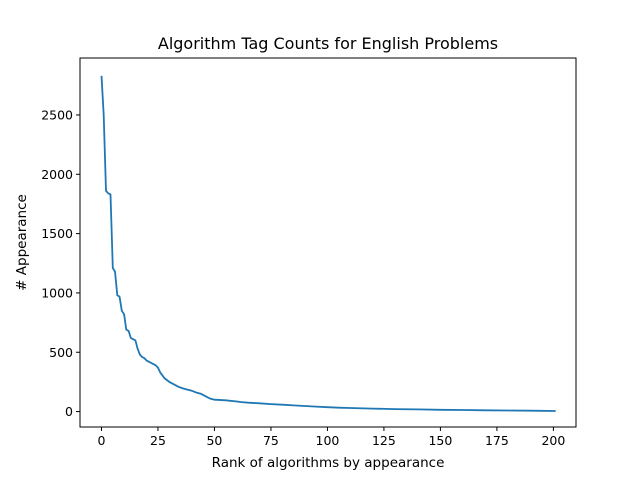 The height and width of the screenshot is (480, 640). Describe the element at coordinates (57, 292) in the screenshot. I see `y-tick-label: 1000` at that location.